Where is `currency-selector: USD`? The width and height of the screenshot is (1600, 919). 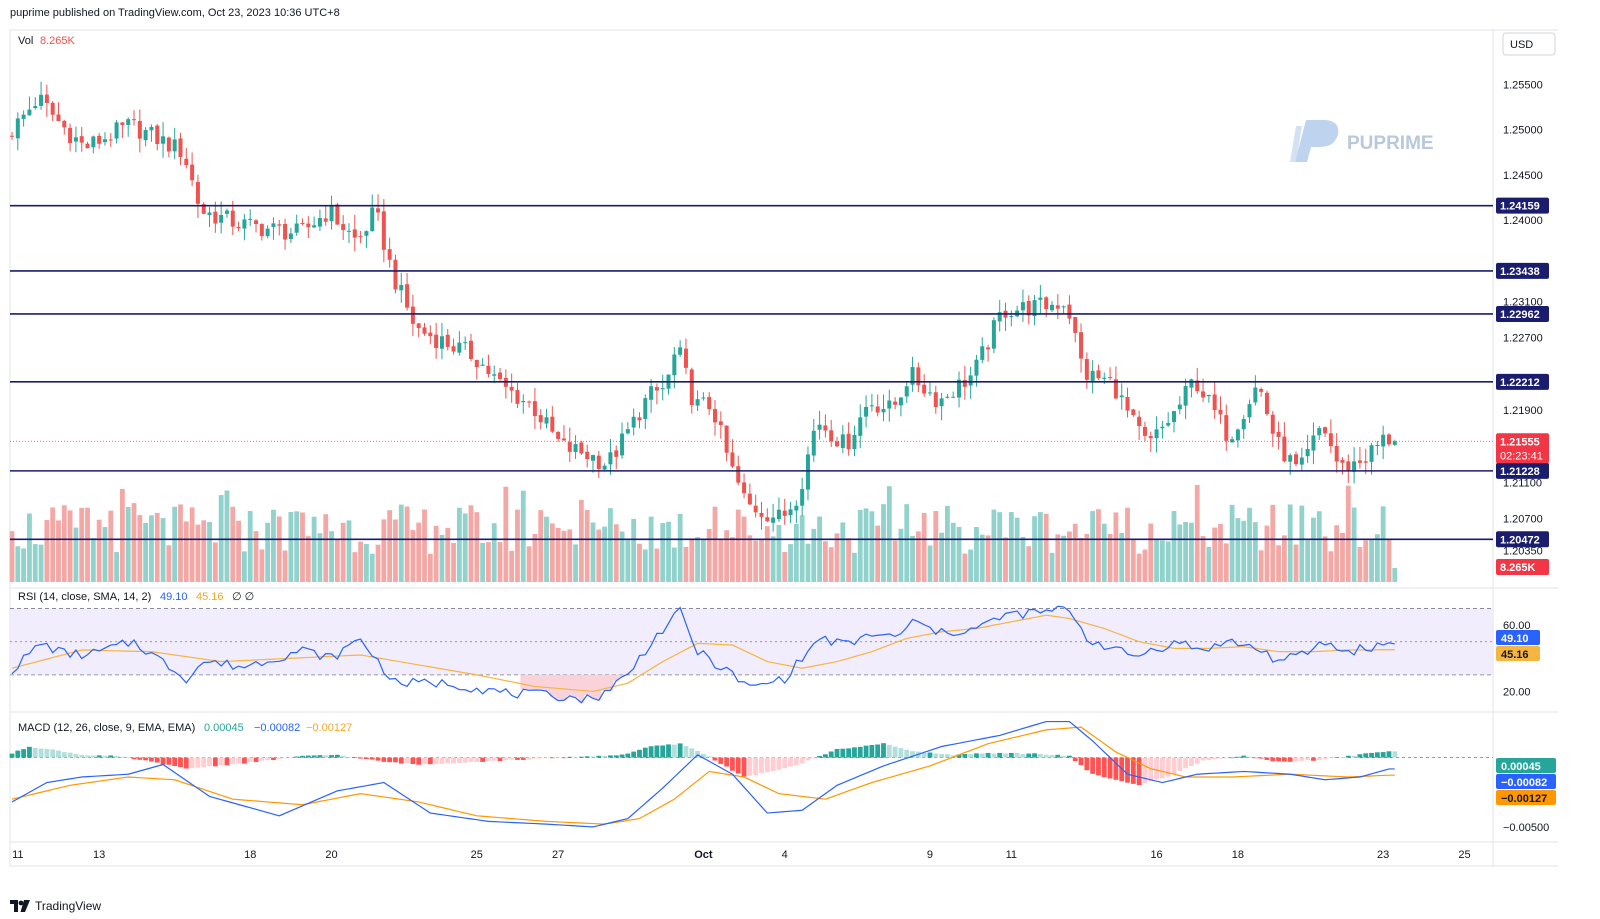 currency-selector: USD is located at coordinates (1529, 44).